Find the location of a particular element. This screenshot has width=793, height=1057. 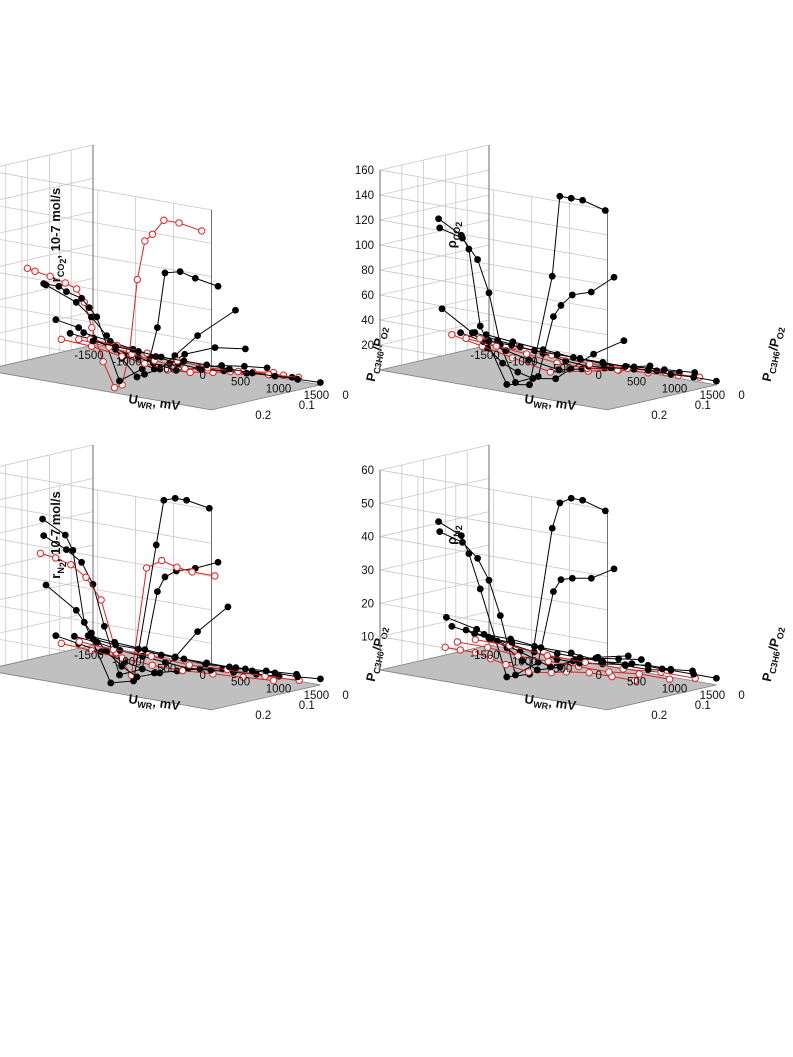

y-tick-label: 60 is located at coordinates (367, 296).